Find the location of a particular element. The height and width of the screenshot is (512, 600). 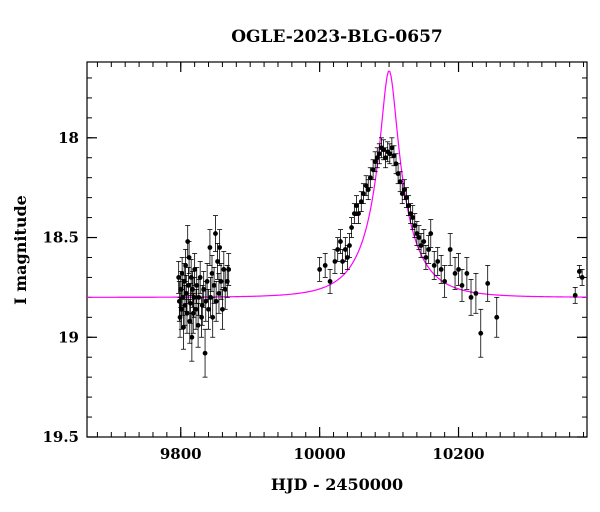

y-tick-label: 19.5 is located at coordinates (60, 437).